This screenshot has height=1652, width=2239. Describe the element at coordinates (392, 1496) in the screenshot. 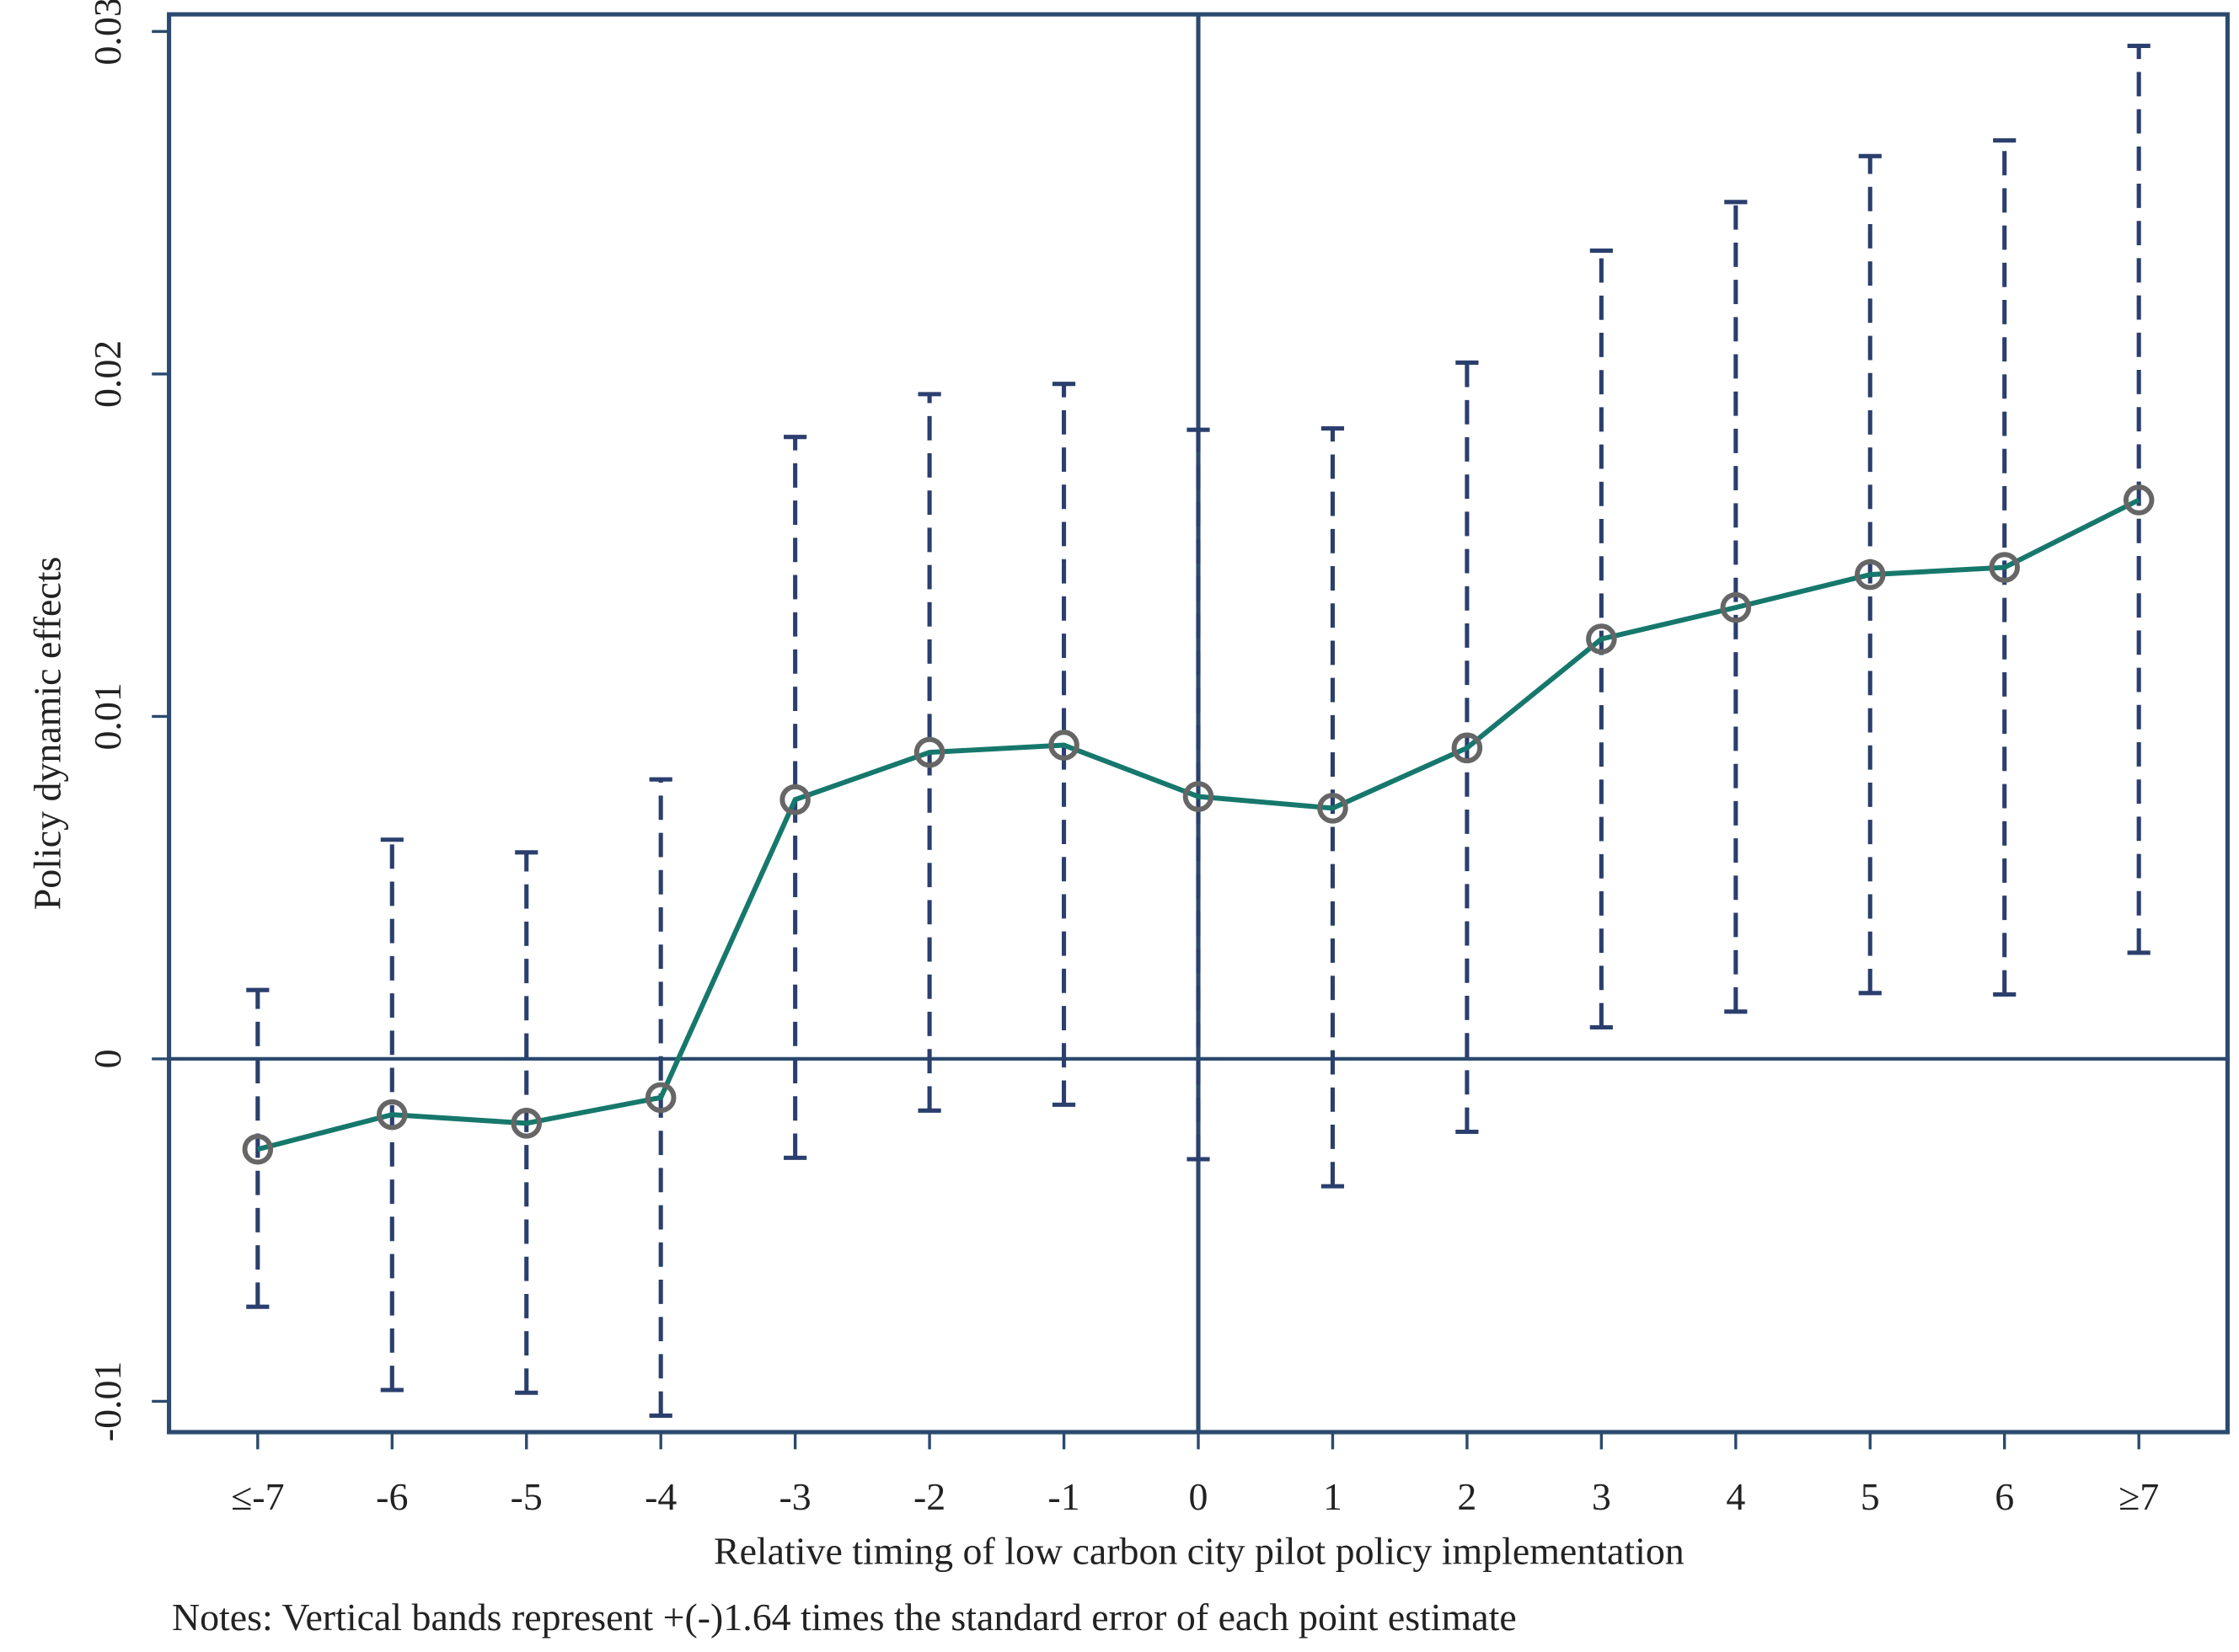

I see `x-tick-label: -6` at that location.